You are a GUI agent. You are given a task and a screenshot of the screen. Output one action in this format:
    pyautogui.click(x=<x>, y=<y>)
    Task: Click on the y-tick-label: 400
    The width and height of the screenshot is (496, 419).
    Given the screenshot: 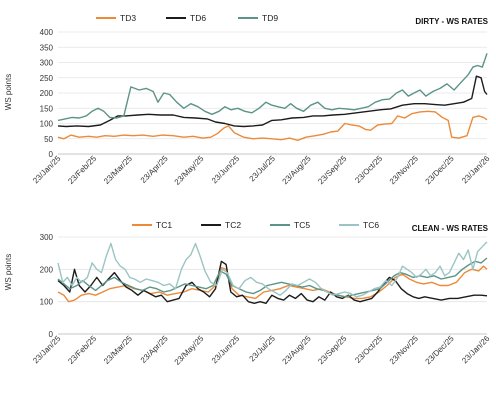 What is the action you would take?
    pyautogui.click(x=47, y=32)
    